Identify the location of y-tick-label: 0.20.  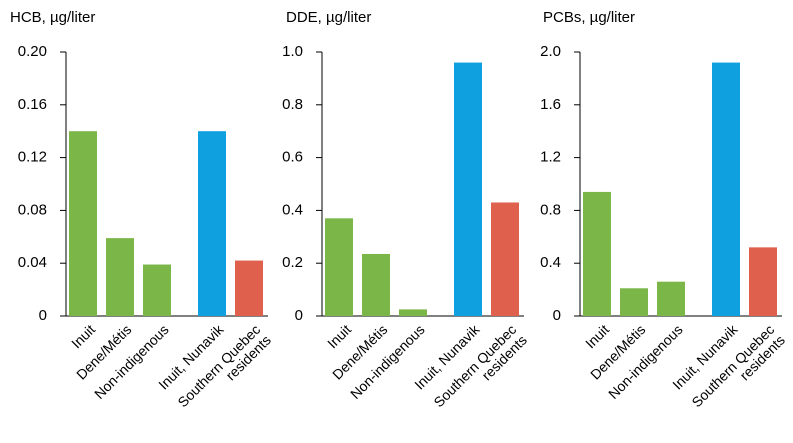
(32, 51).